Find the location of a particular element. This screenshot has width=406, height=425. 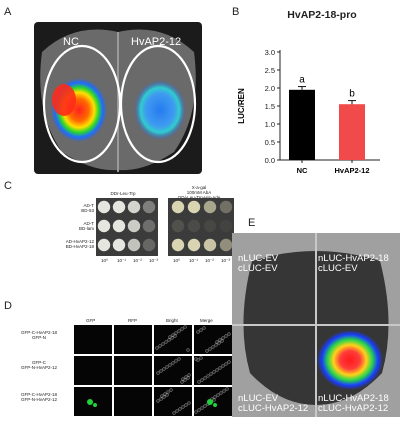

dil-right-2: 10⁻² is located at coordinates (209, 260).